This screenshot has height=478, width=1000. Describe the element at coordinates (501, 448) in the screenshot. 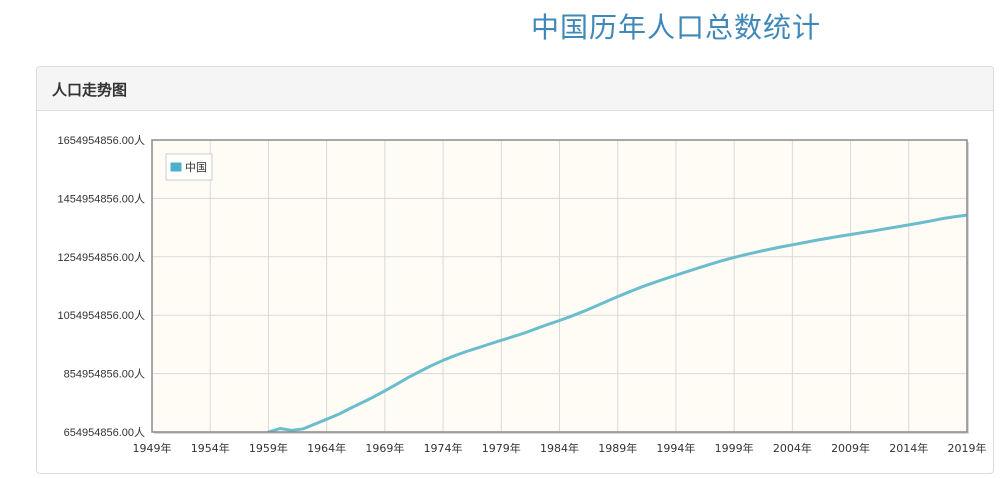

I see `x-tick-label: 1979年` at that location.